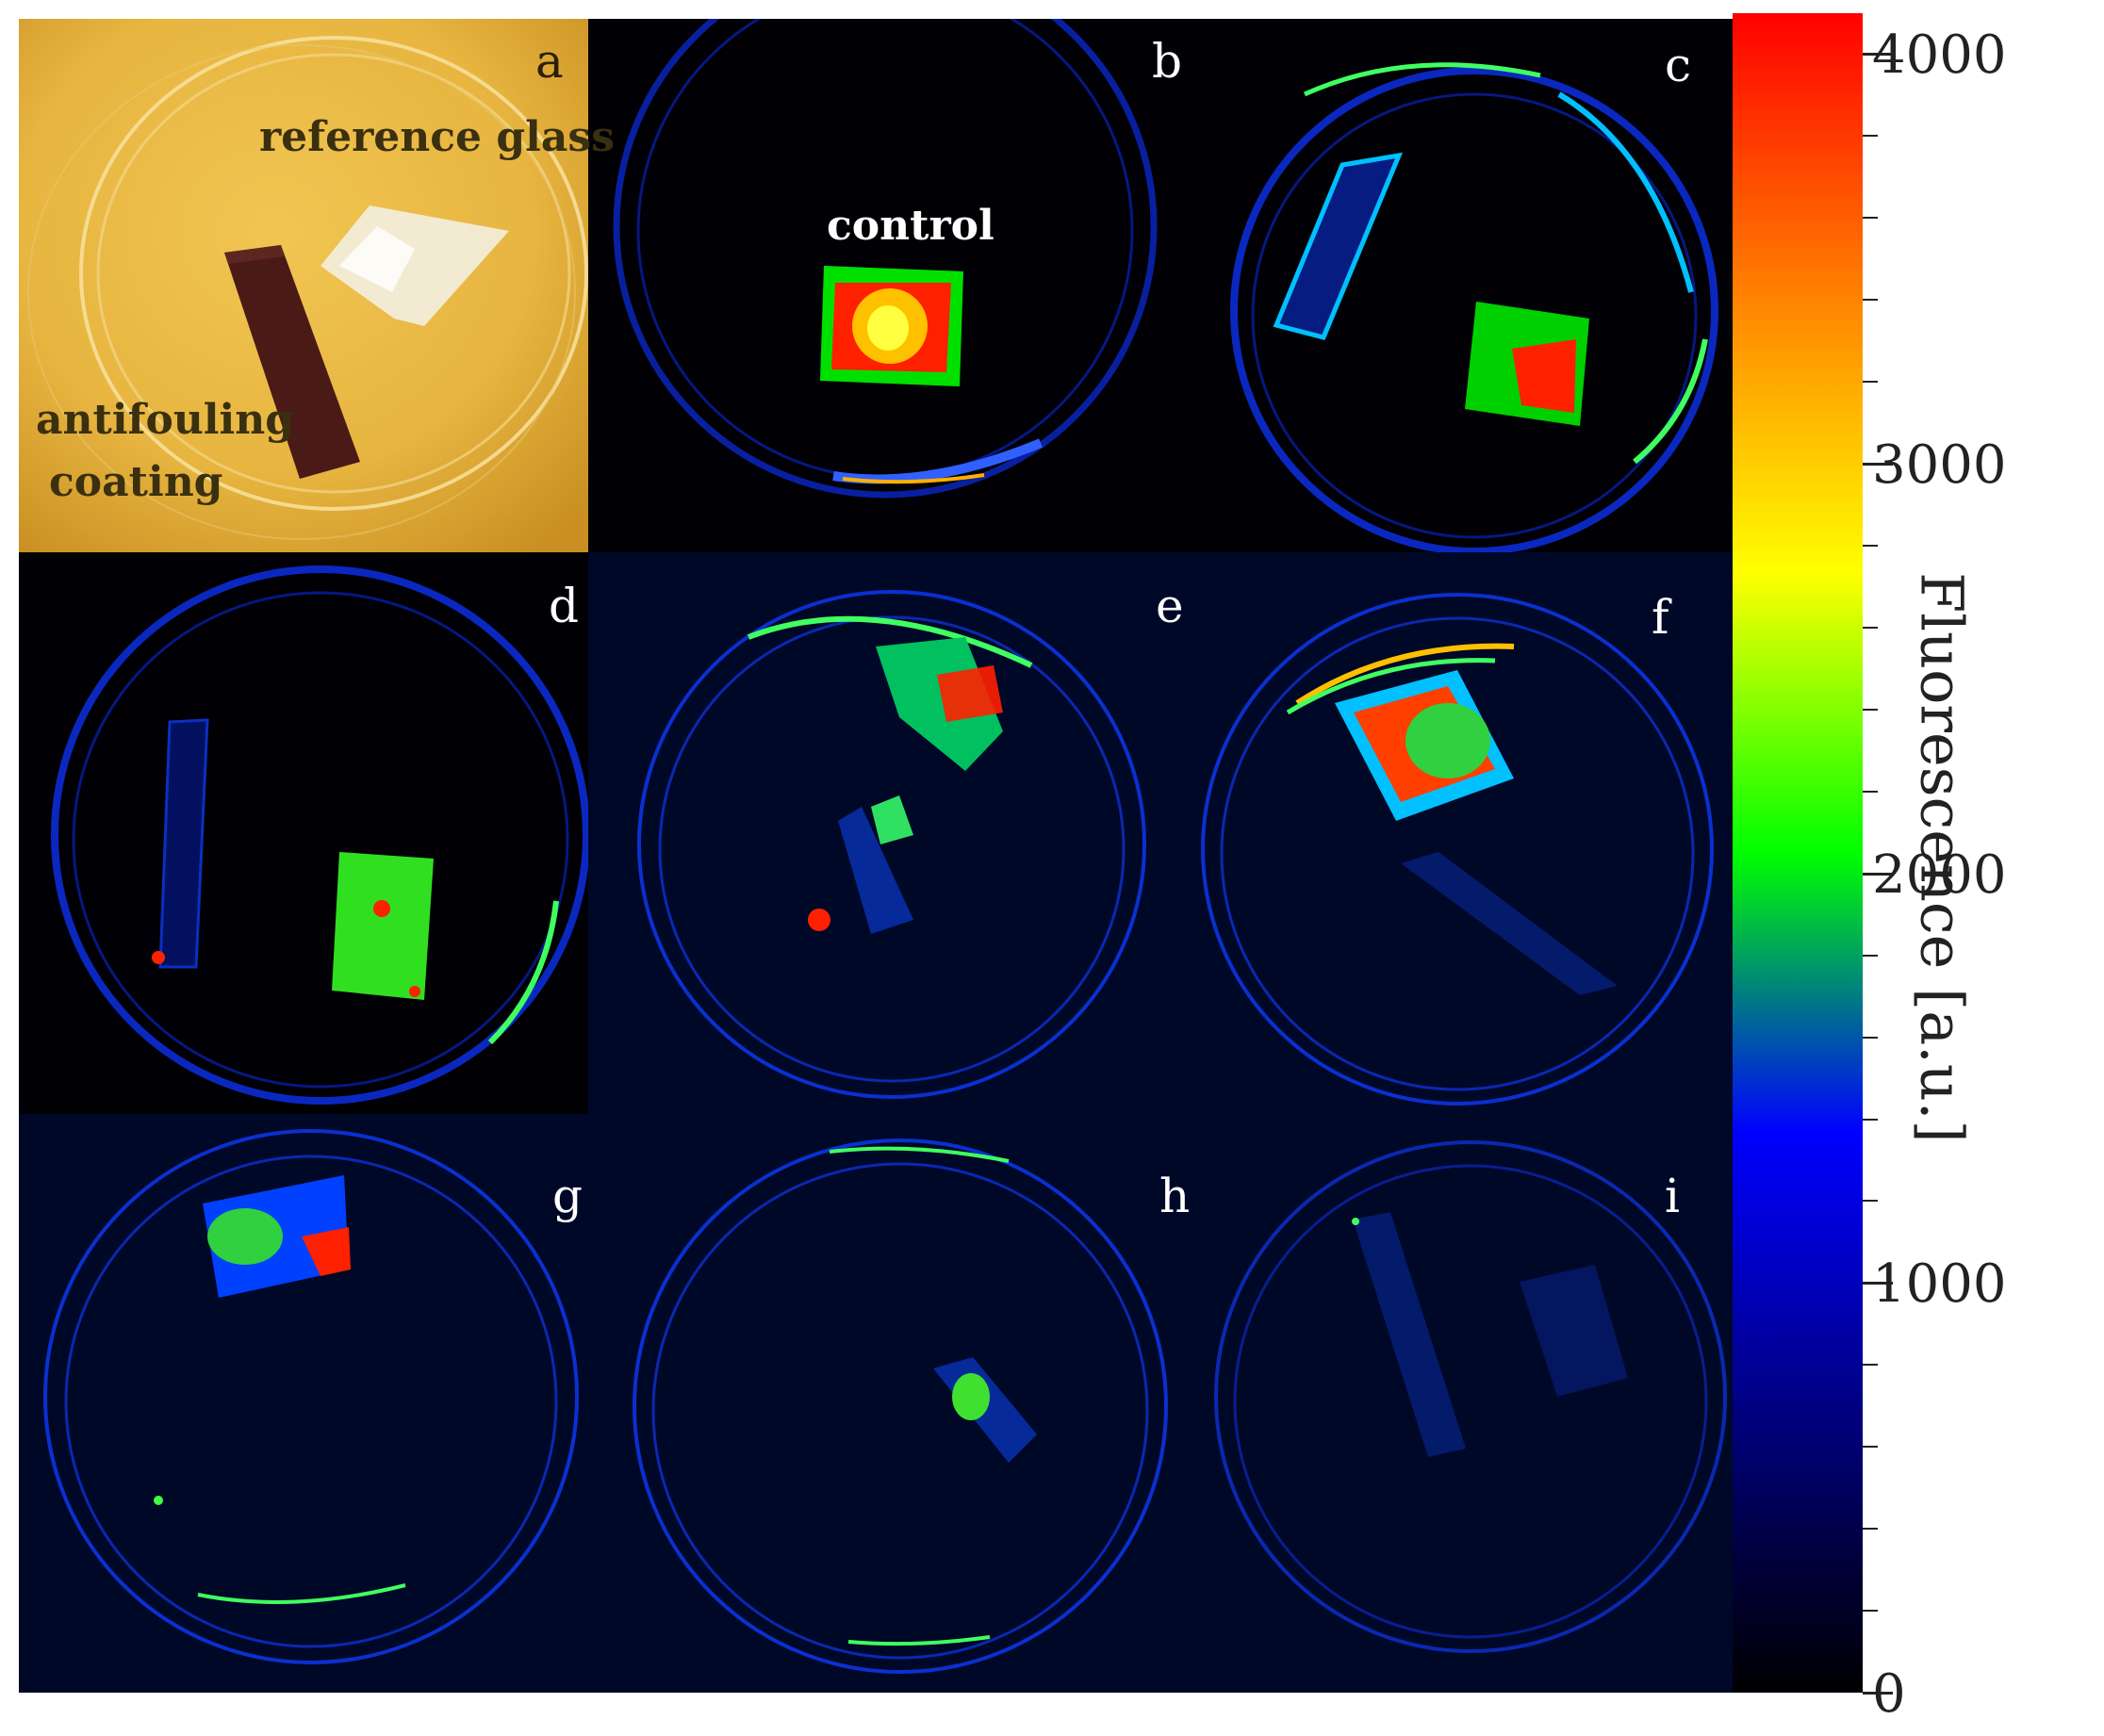 The width and height of the screenshot is (2104, 1736). Describe the element at coordinates (892, 326) in the screenshot. I see `control-slide` at that location.